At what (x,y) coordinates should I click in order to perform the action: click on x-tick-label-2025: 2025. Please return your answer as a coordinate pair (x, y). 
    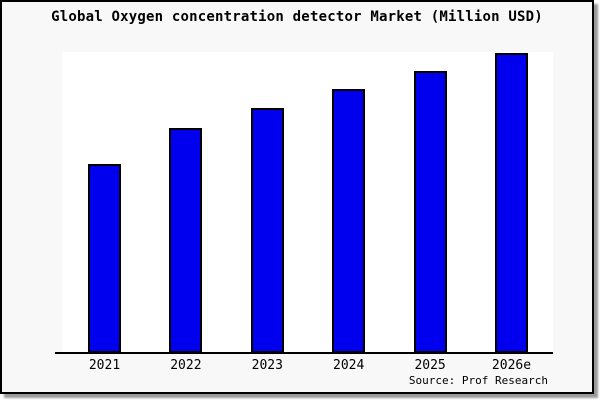
    Looking at the image, I should click on (430, 365).